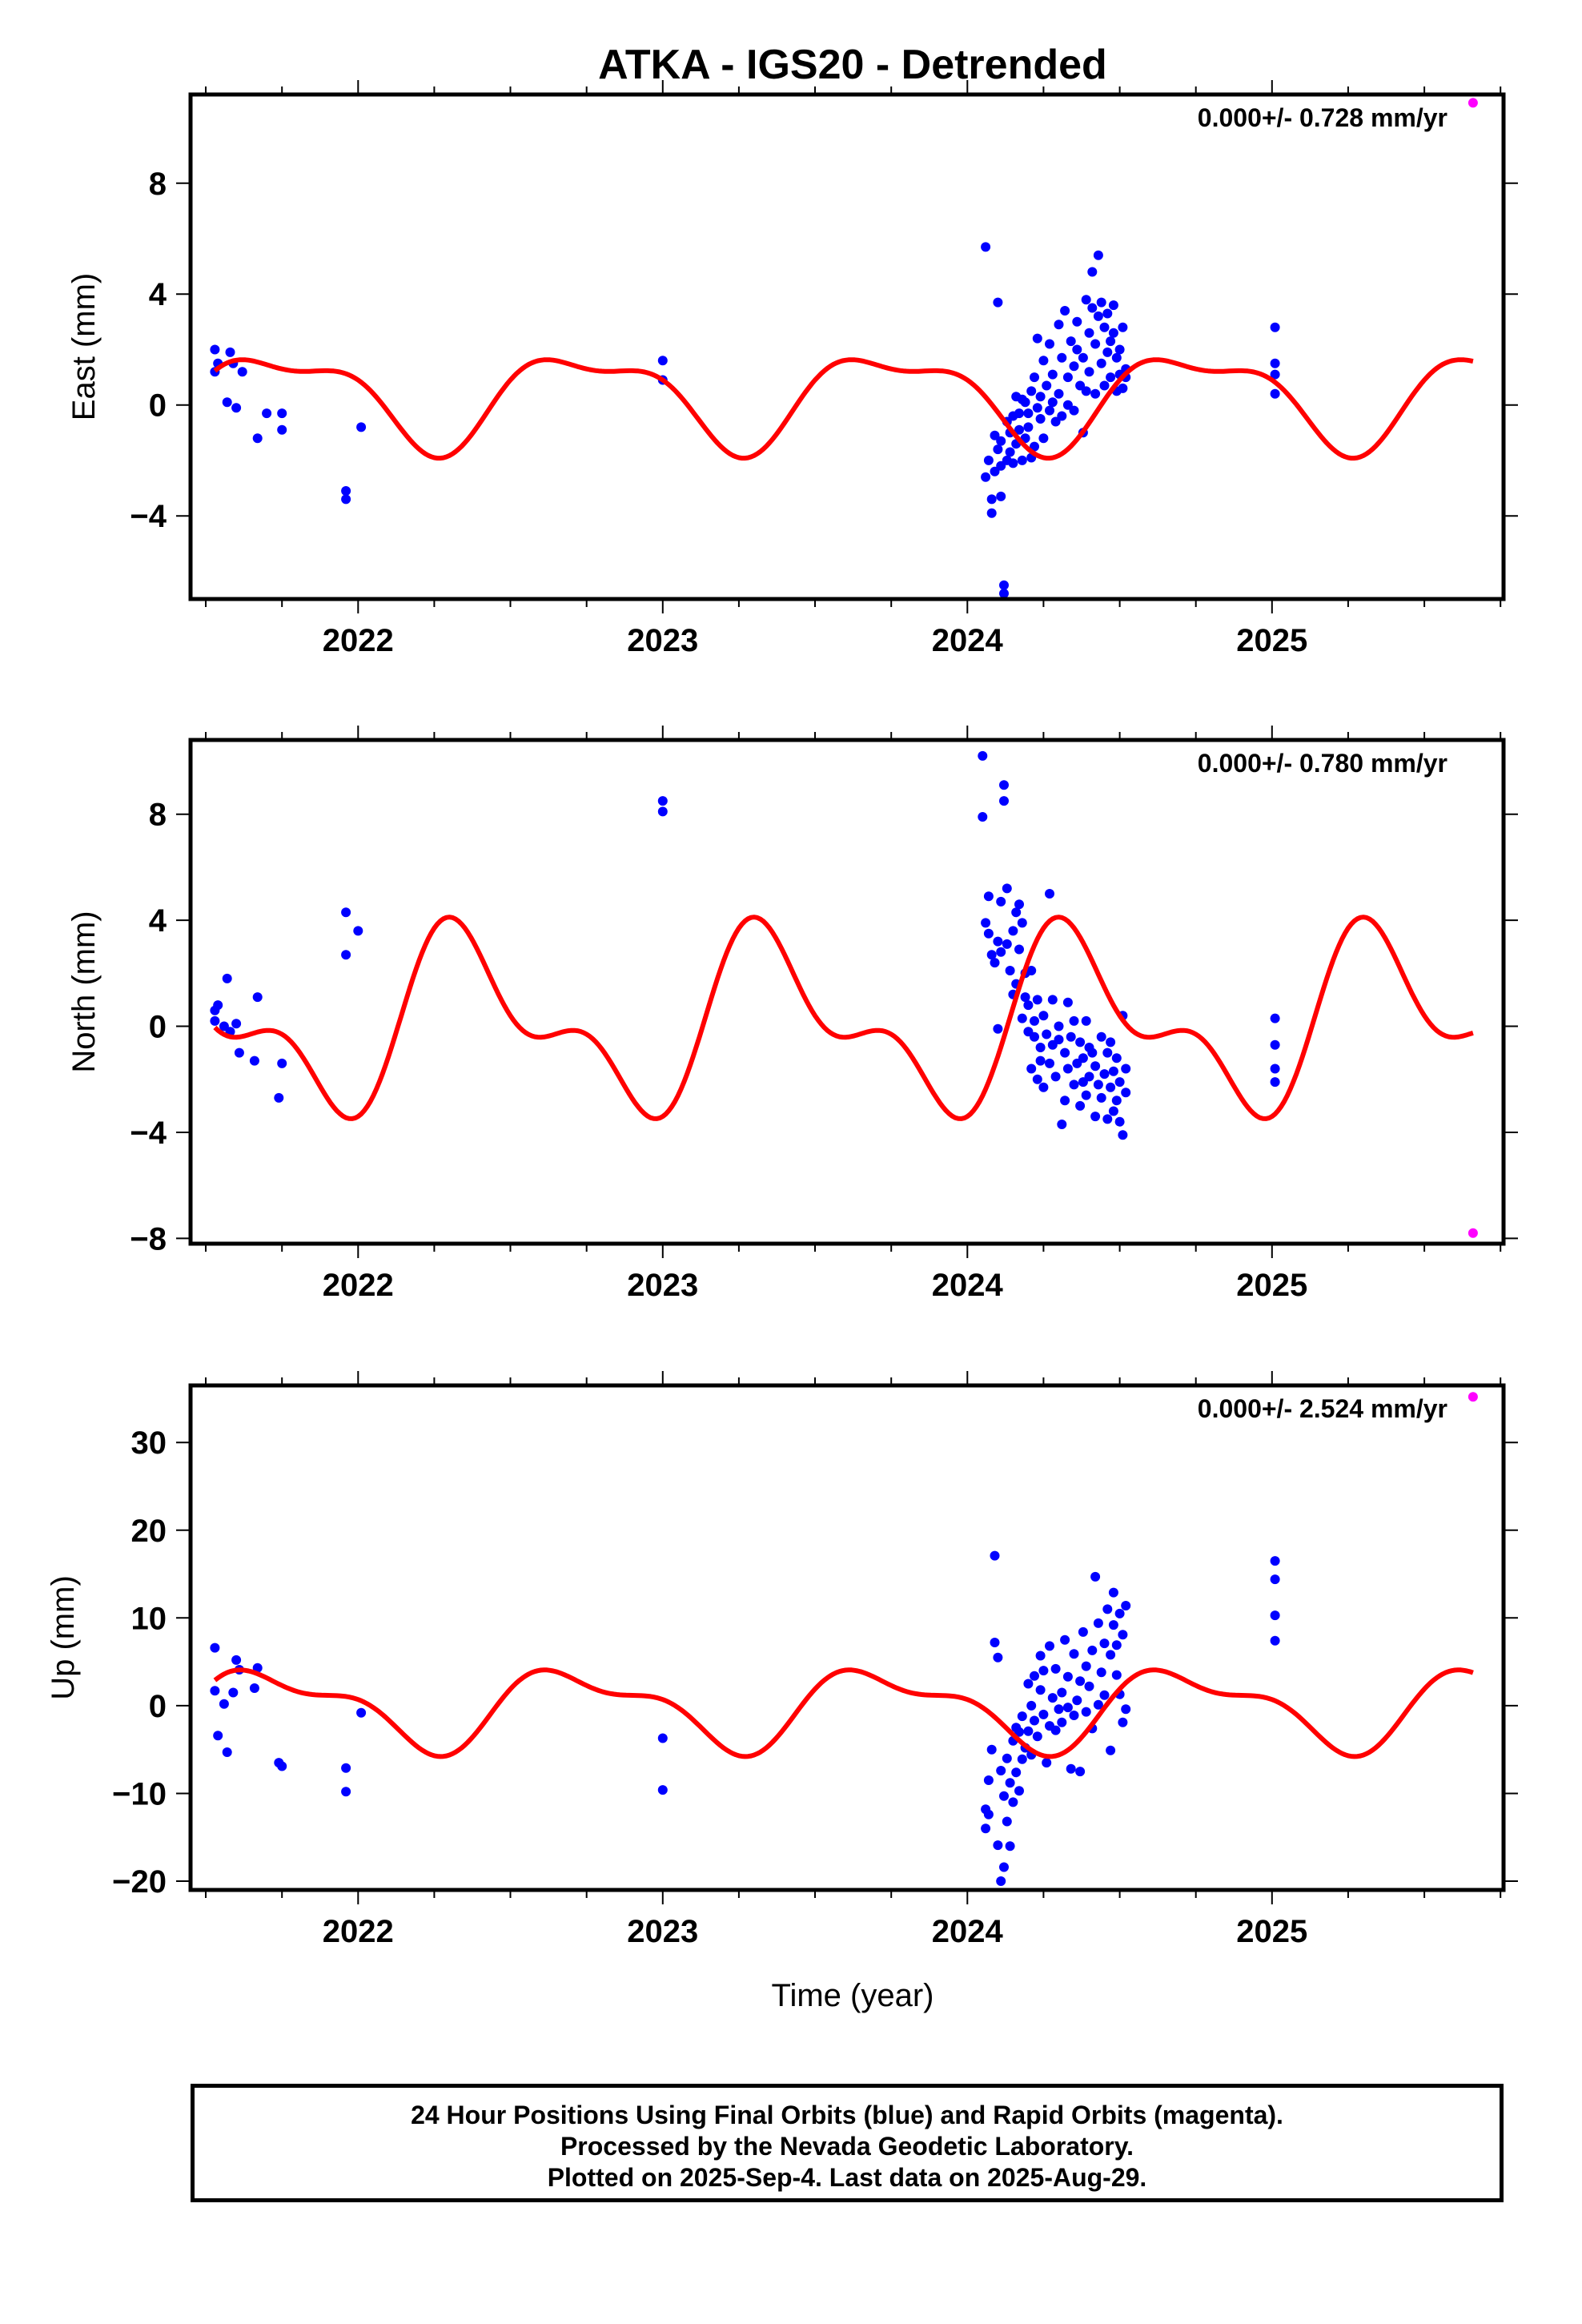 This screenshot has width=1582, height=2324. I want to click on chart-title: ATKA - IGS20 - Detrended, so click(852, 65).